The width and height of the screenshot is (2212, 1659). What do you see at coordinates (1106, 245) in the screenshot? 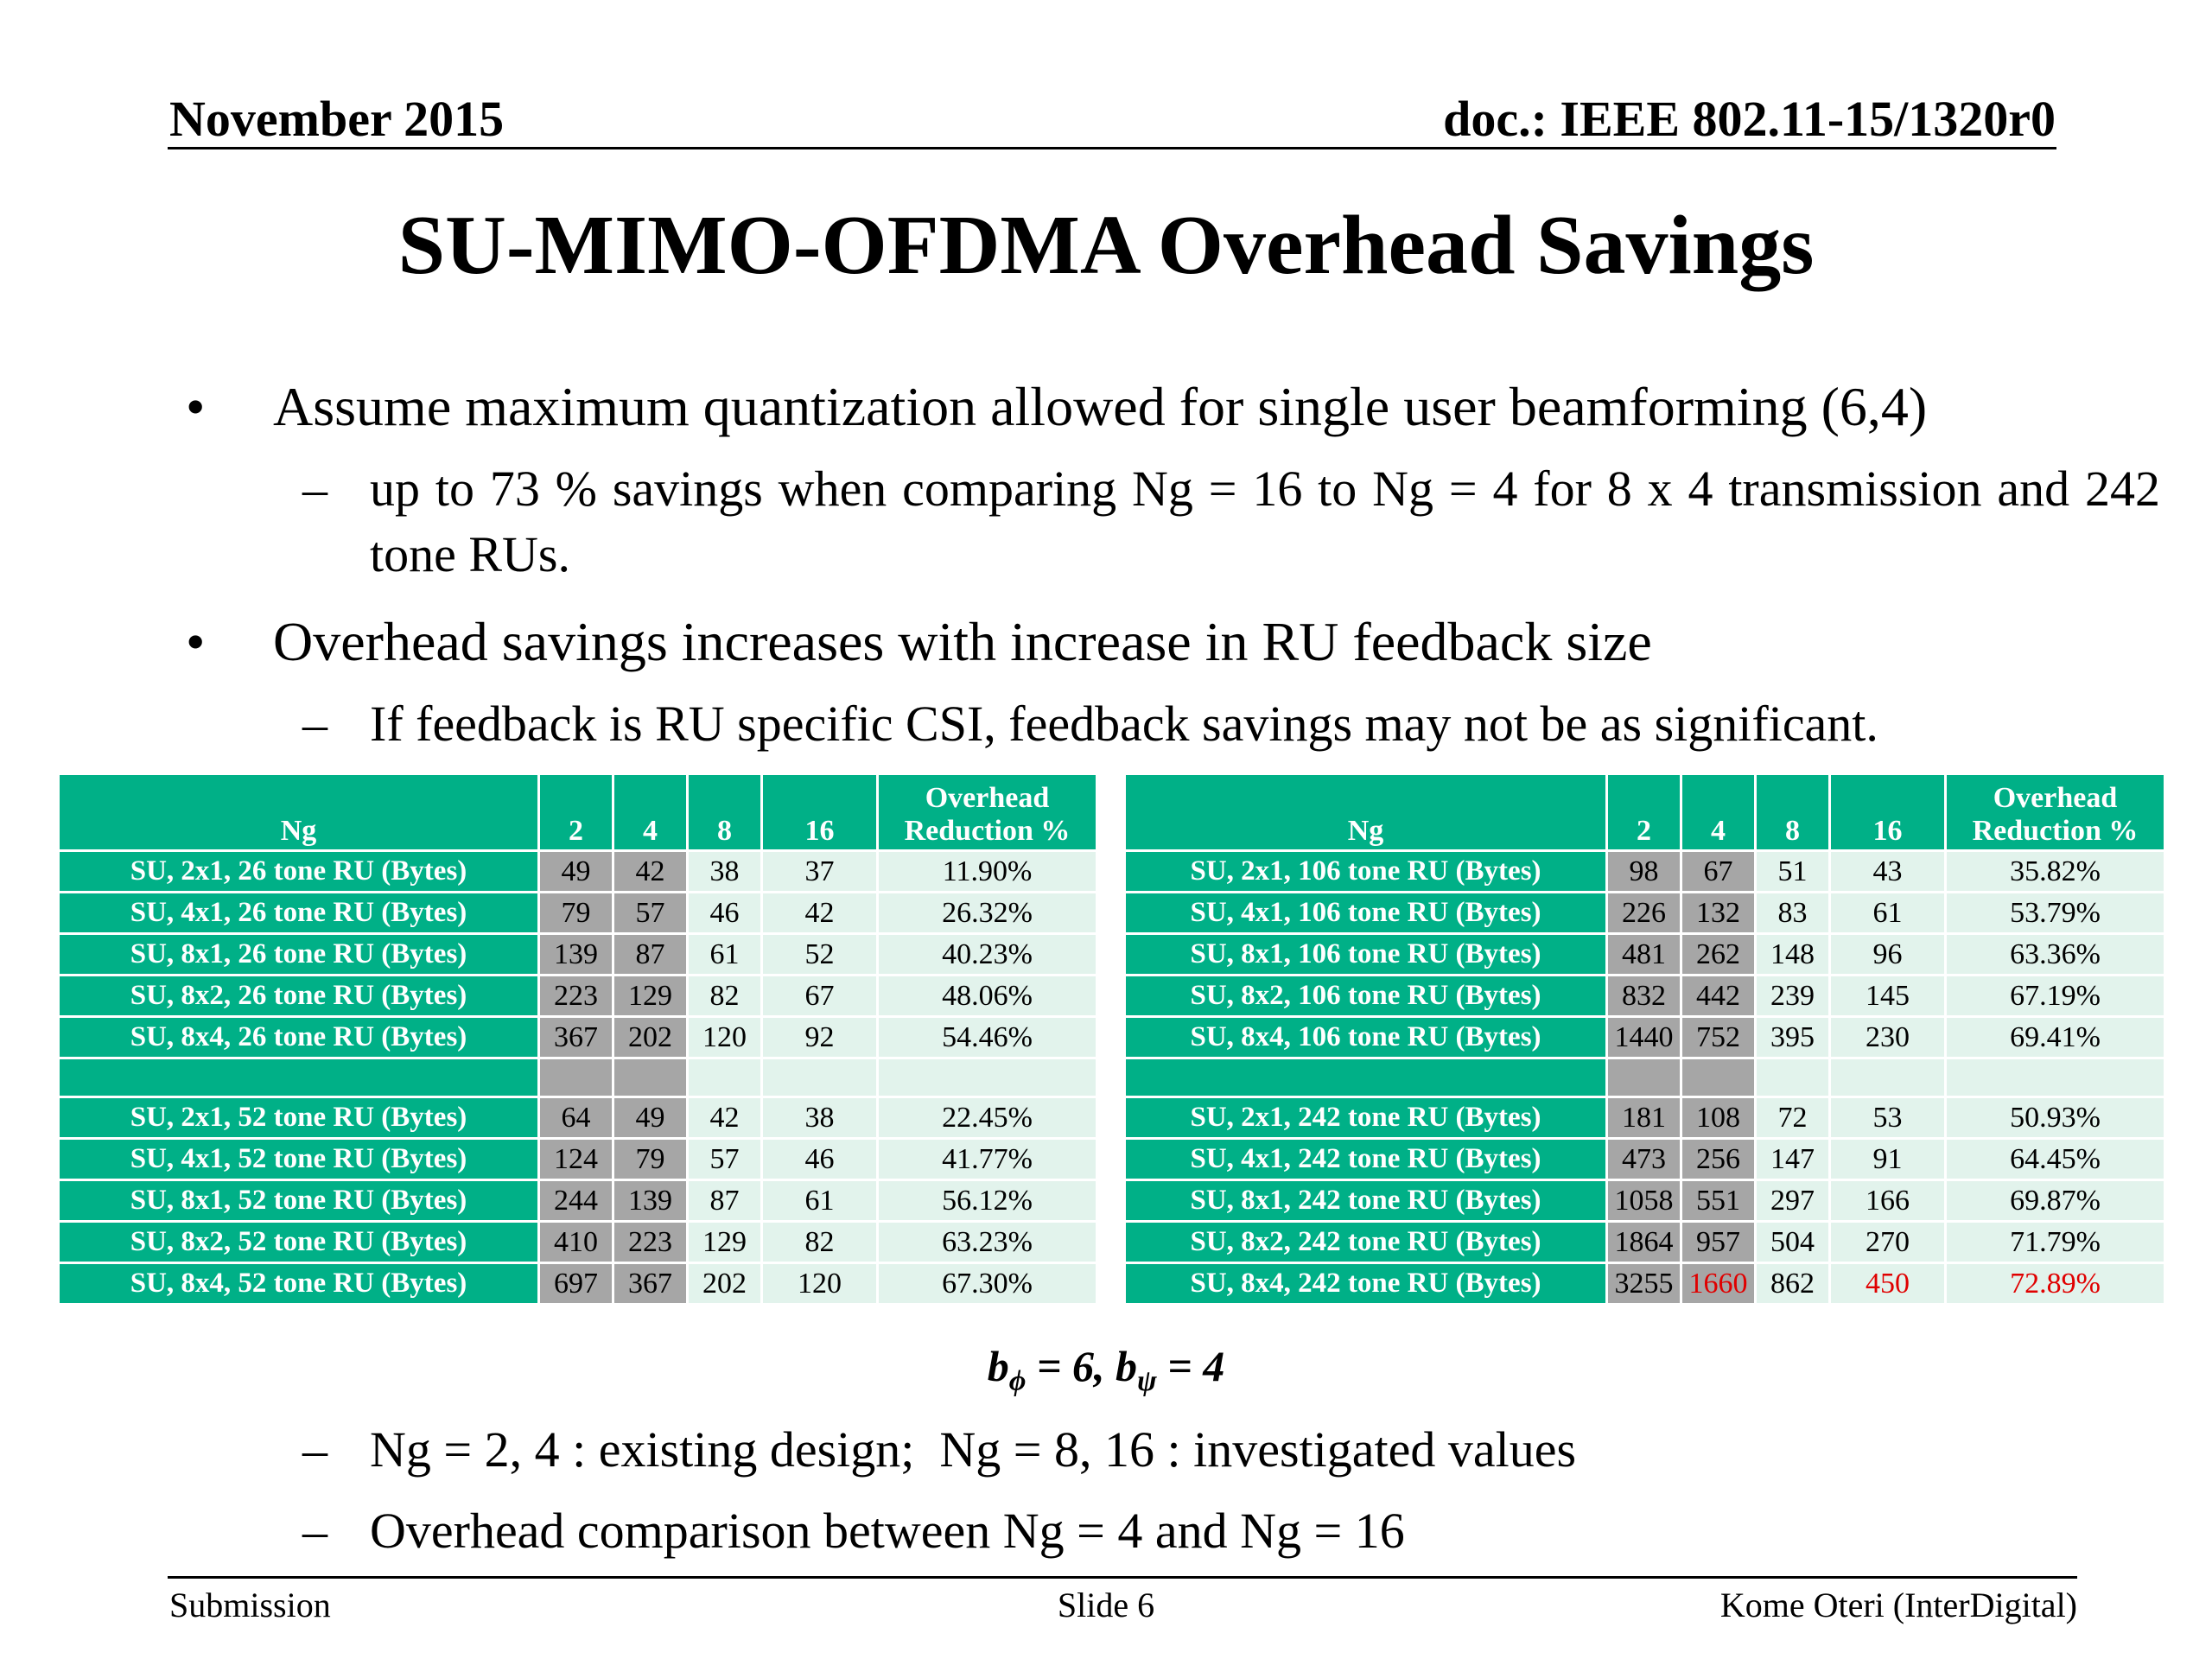
I see `slide-title: SU-MIMO-OFDMA Overhead Savings` at bounding box center [1106, 245].